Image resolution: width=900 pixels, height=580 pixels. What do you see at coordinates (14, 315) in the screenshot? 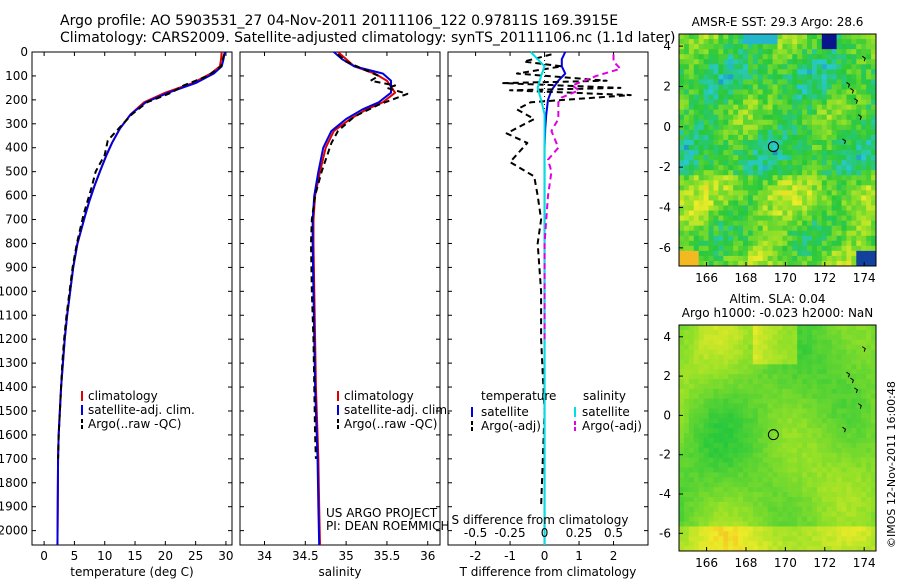
I see `y-tick-label: 1100` at bounding box center [14, 315].